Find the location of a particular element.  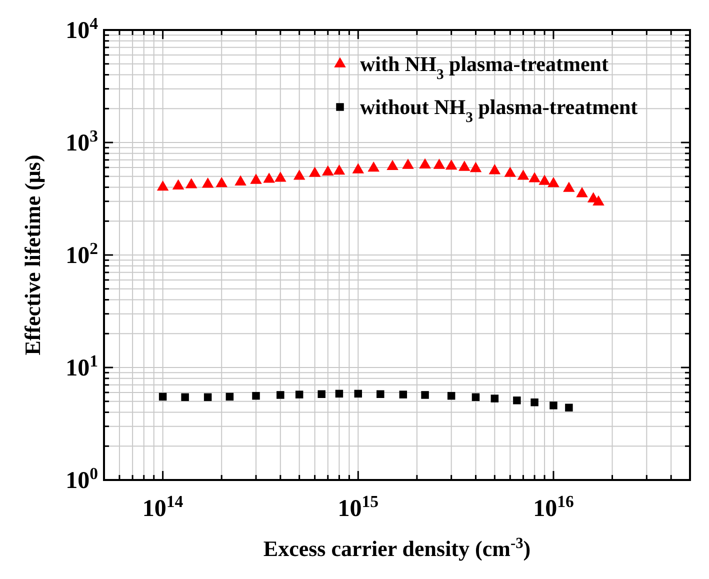

y-tick-label: 10$^{3}$ is located at coordinates (82, 141).